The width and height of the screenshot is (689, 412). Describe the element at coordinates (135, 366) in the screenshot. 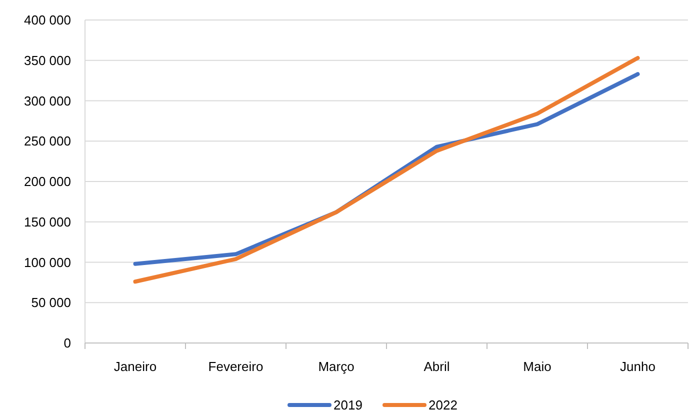

I see `x-tick-label: Janeiro` at that location.